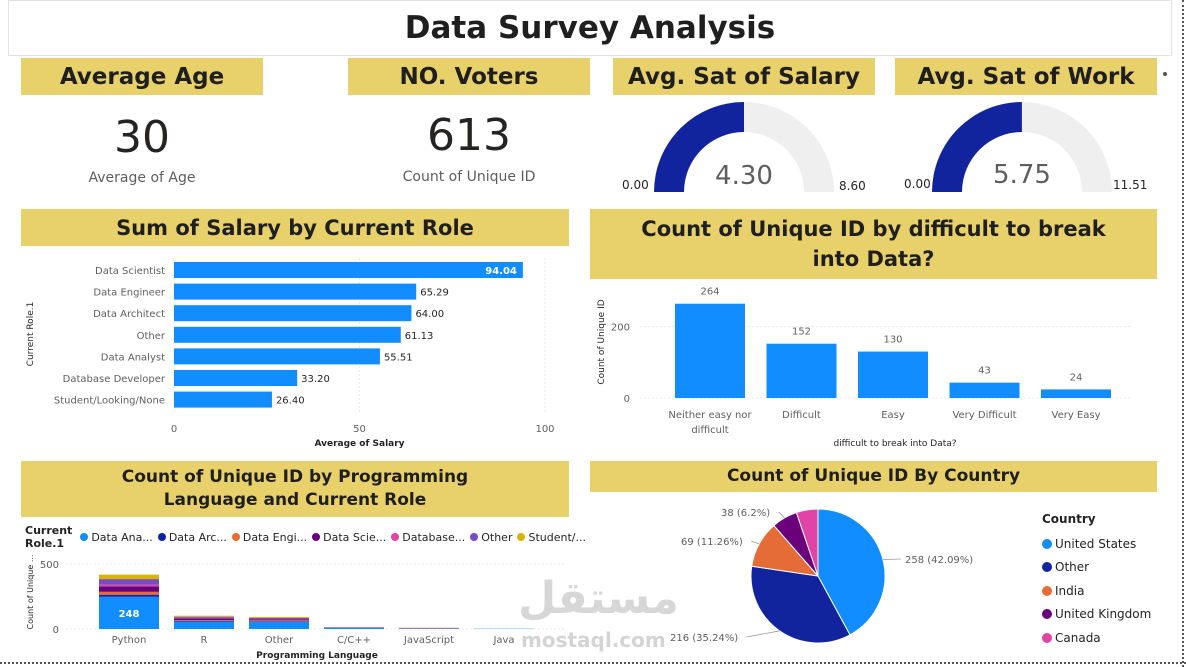 The image size is (1186, 667). What do you see at coordinates (501, 271) in the screenshot?
I see `data-label: 94.04` at bounding box center [501, 271].